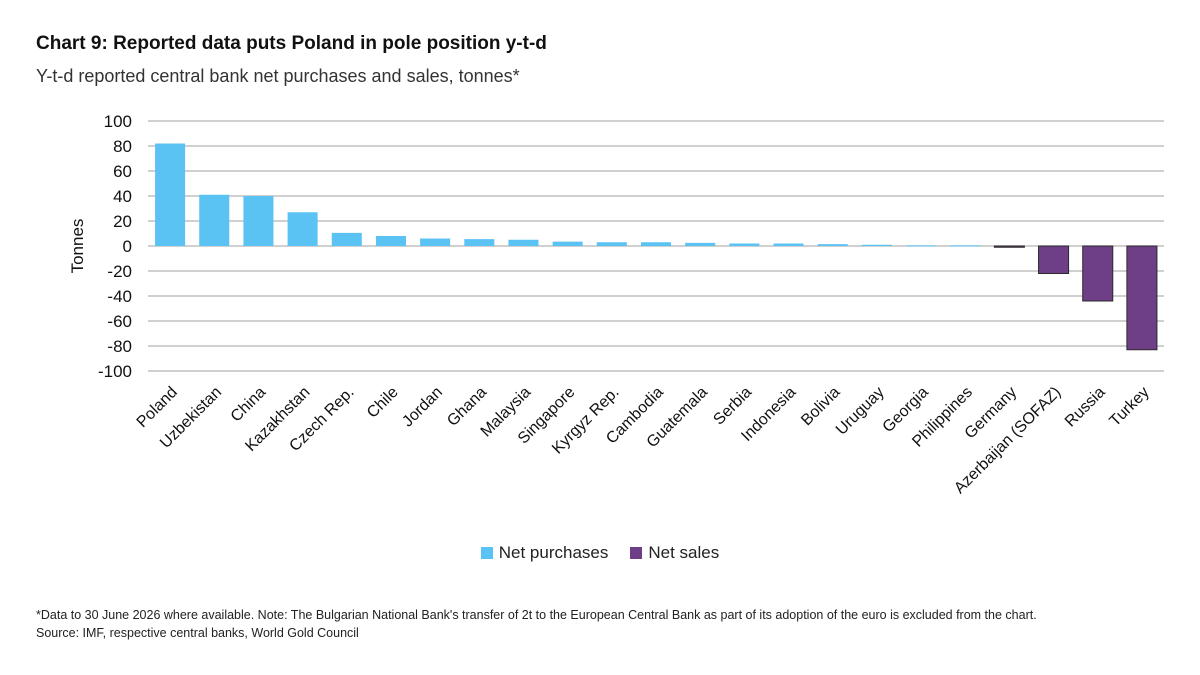 The image size is (1200, 675). What do you see at coordinates (122, 171) in the screenshot?
I see `y-tick-label: 60` at bounding box center [122, 171].